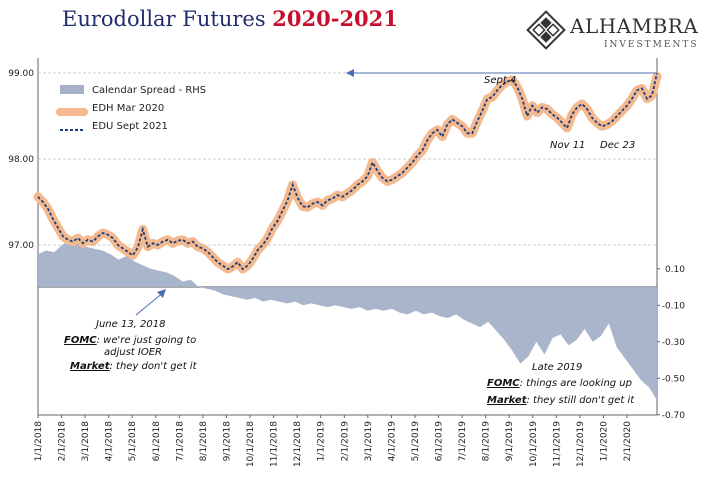  I want to click on annotation-market2018: Market: they don't get it, so click(134, 366).